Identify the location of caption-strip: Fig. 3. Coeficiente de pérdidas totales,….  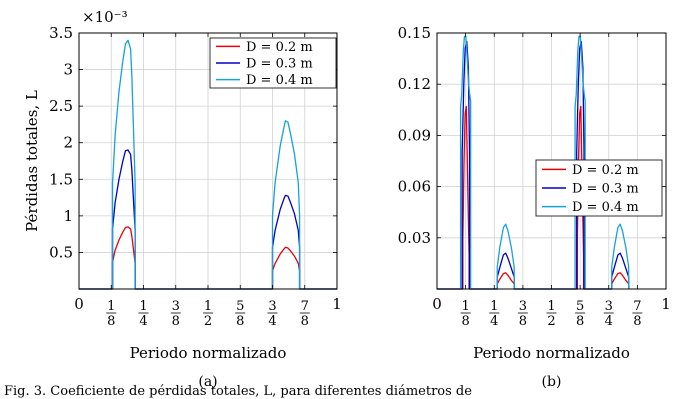
(347, 391).